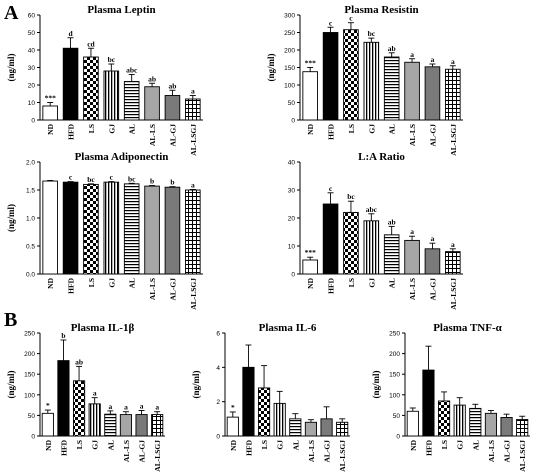 This screenshot has height=474, width=550. I want to click on significance-label: *, so click(48, 405).